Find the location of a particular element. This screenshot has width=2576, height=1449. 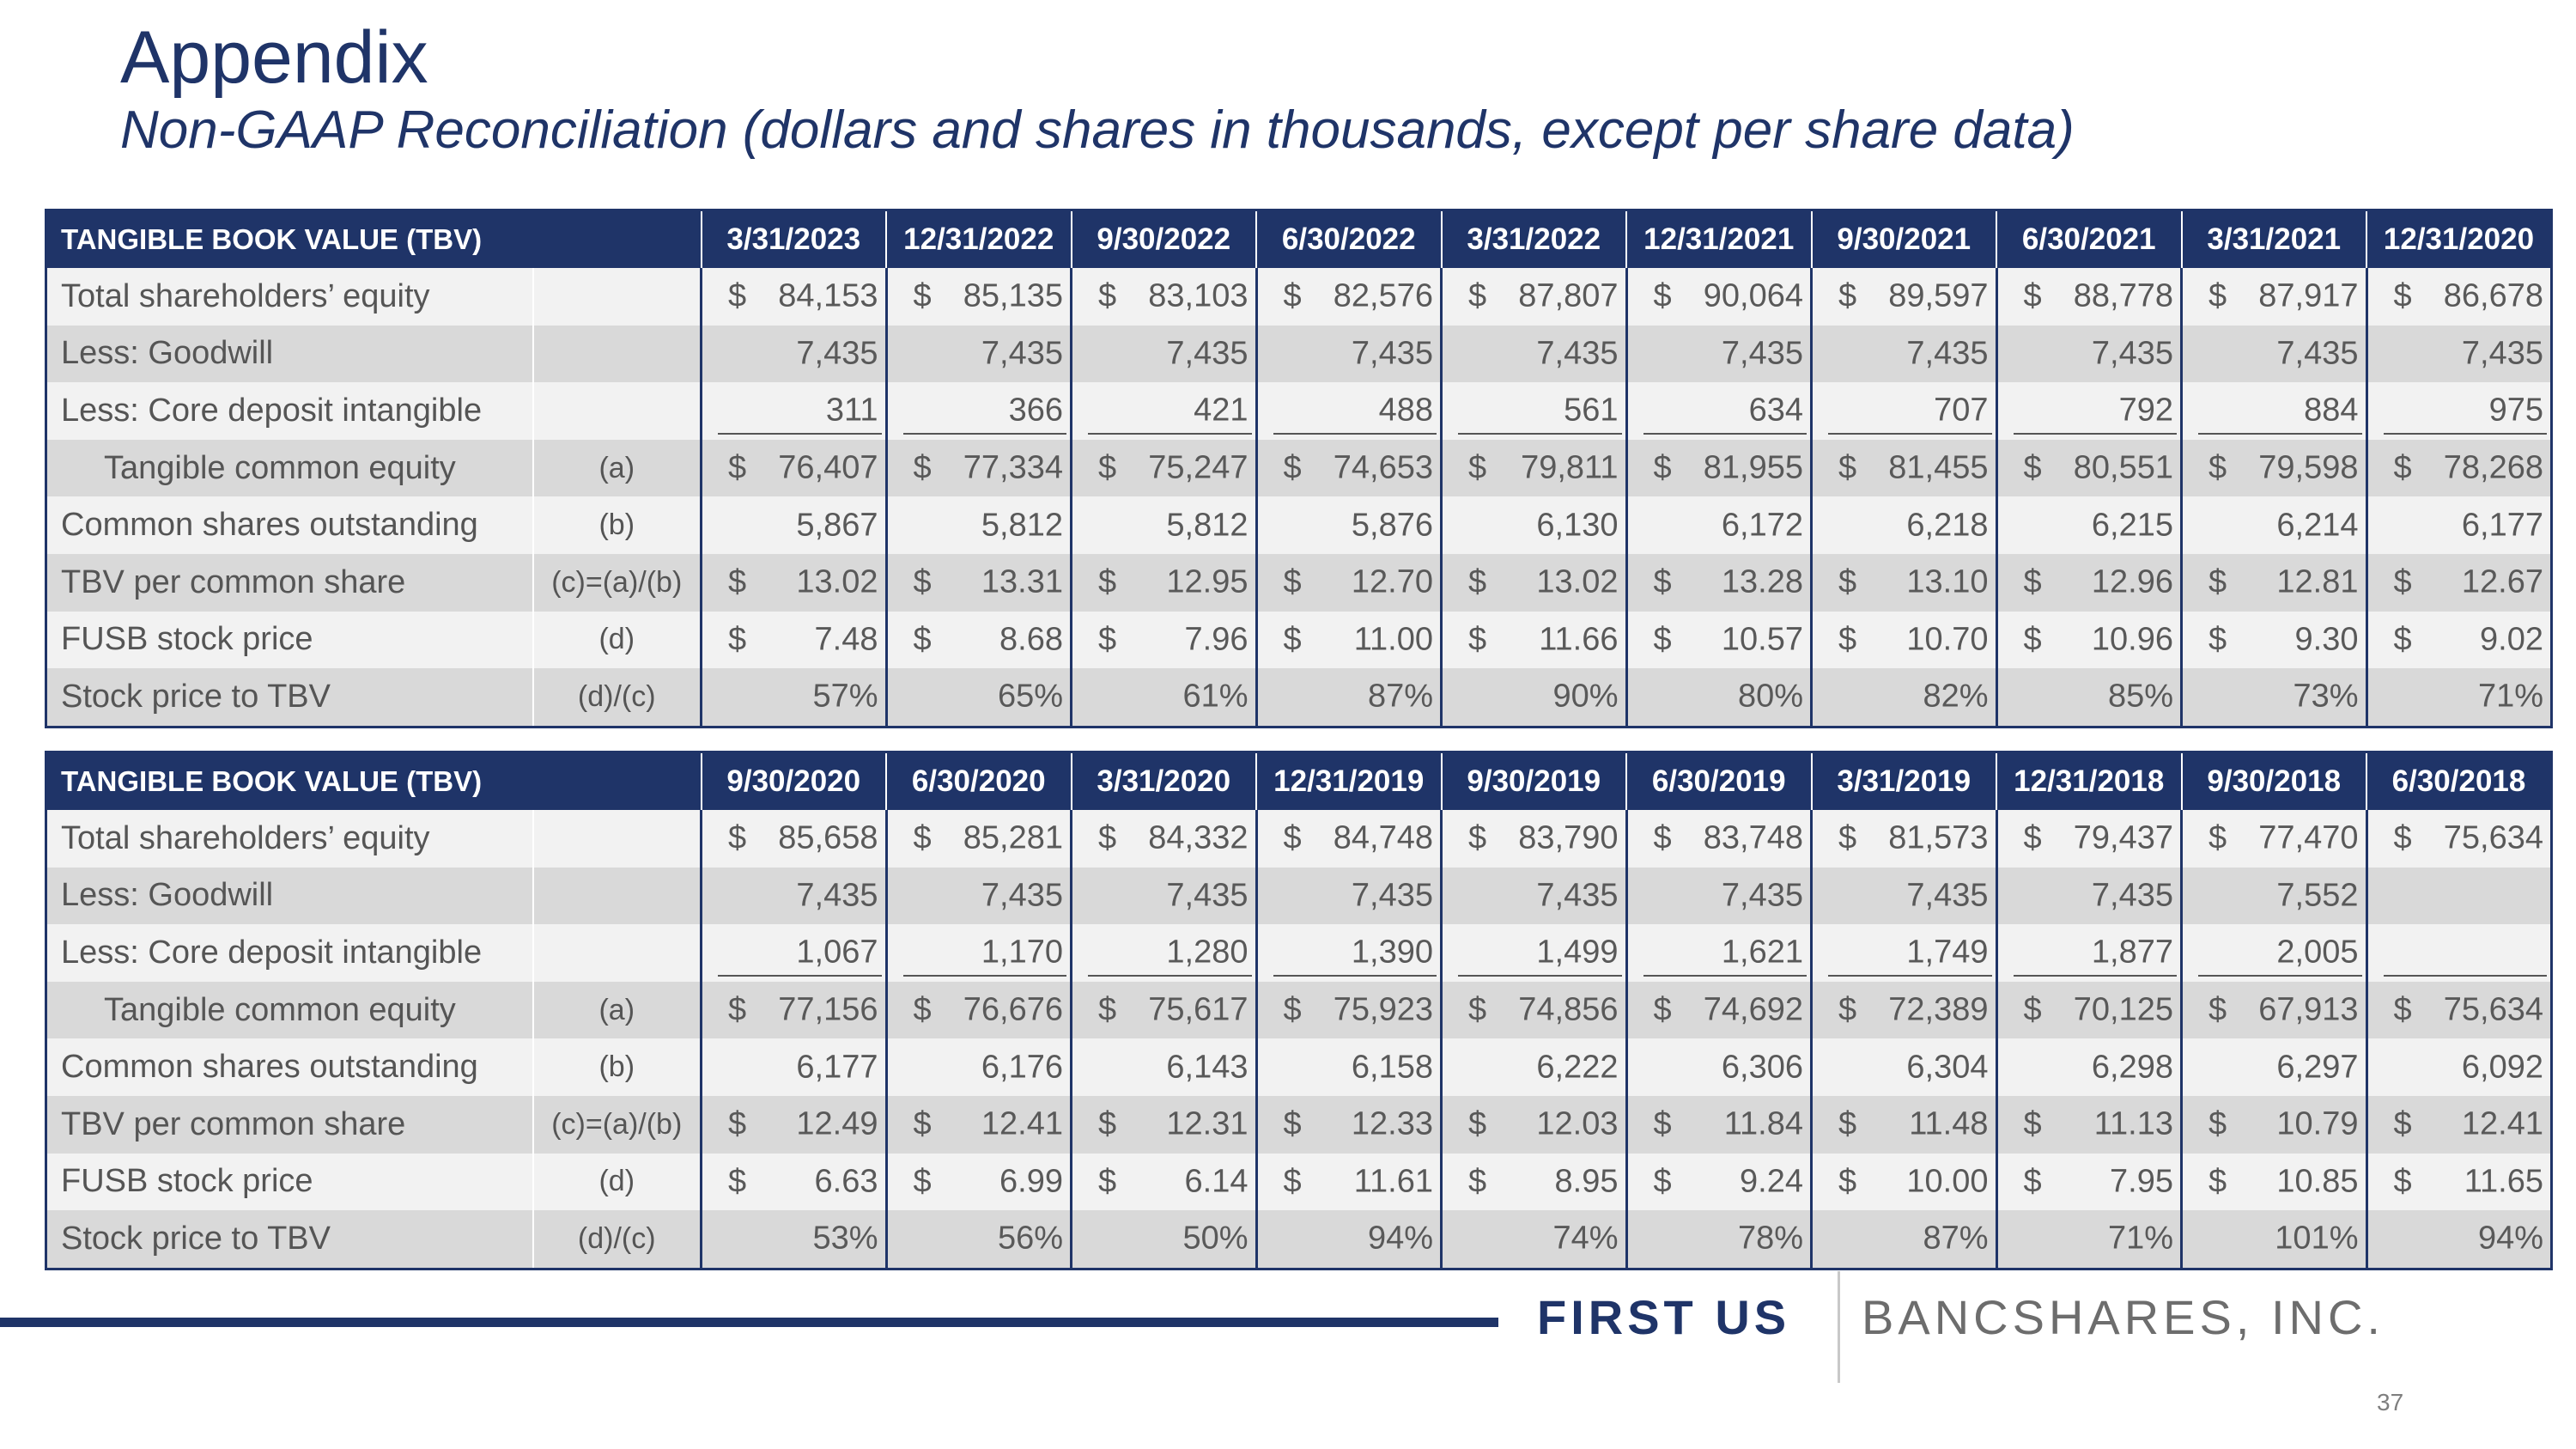

value-cell: $86,678 is located at coordinates (2458, 297).